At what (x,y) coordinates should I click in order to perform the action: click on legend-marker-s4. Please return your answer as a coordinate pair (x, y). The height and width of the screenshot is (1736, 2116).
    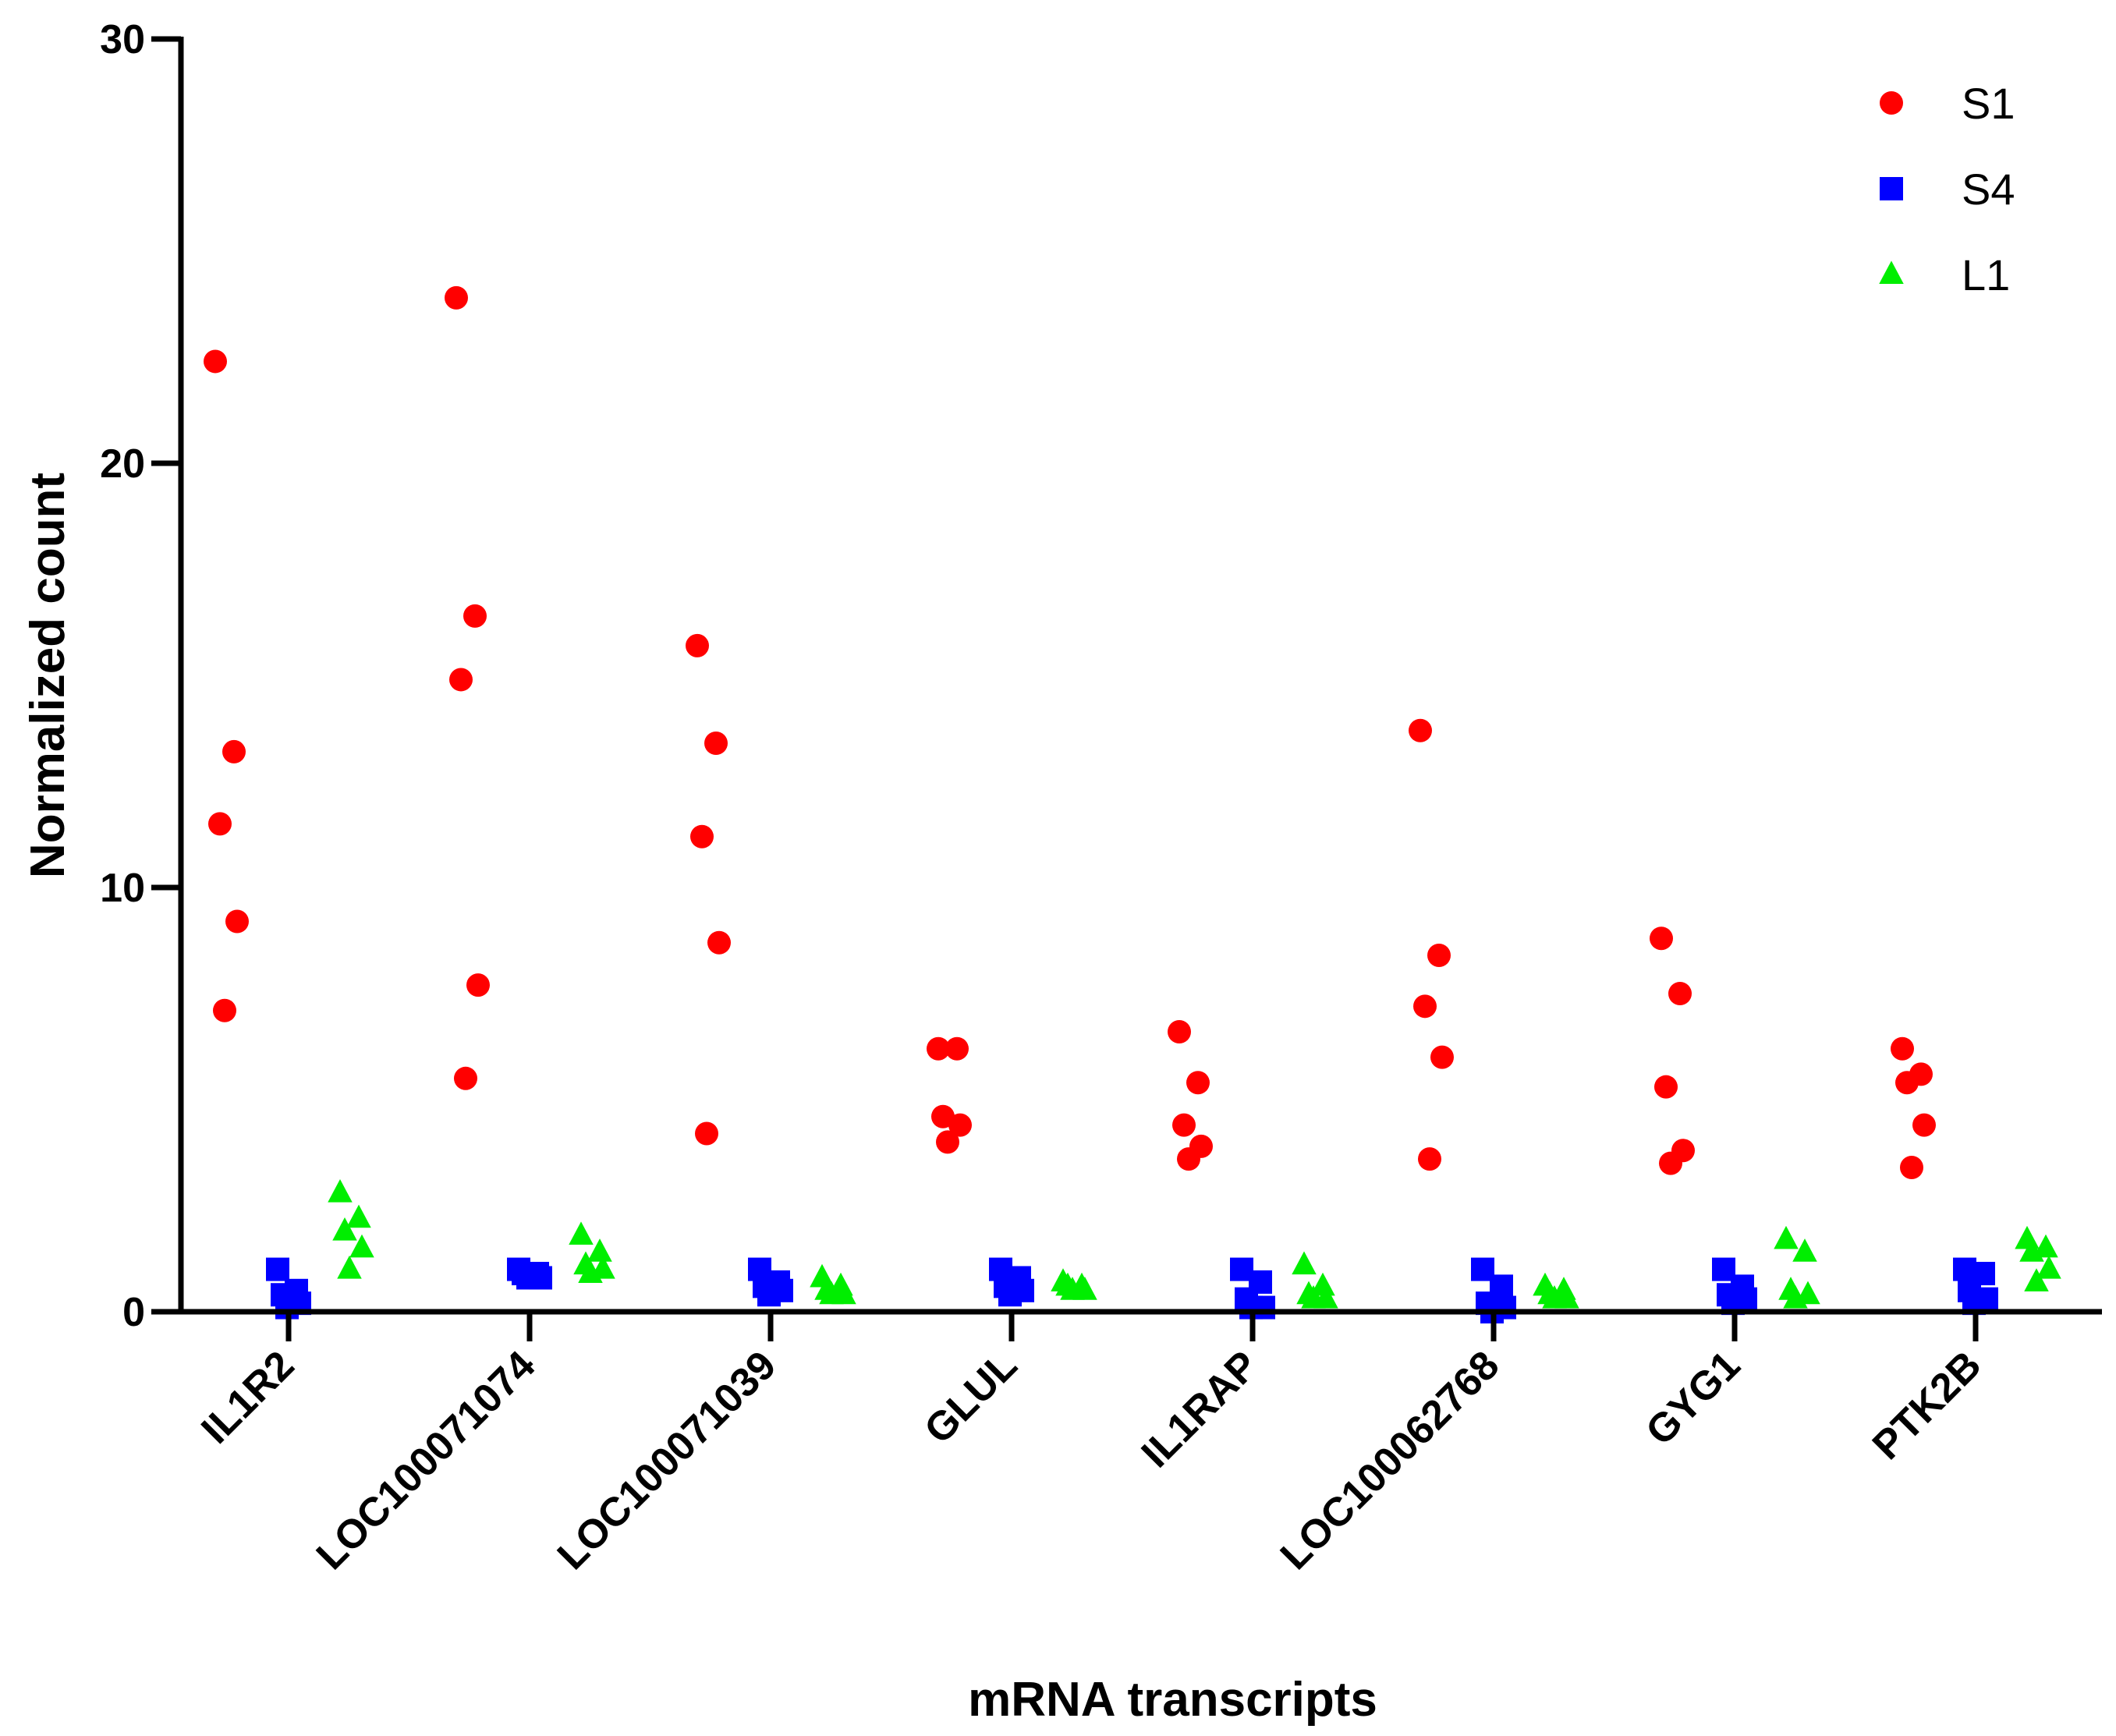
    Looking at the image, I should click on (1891, 188).